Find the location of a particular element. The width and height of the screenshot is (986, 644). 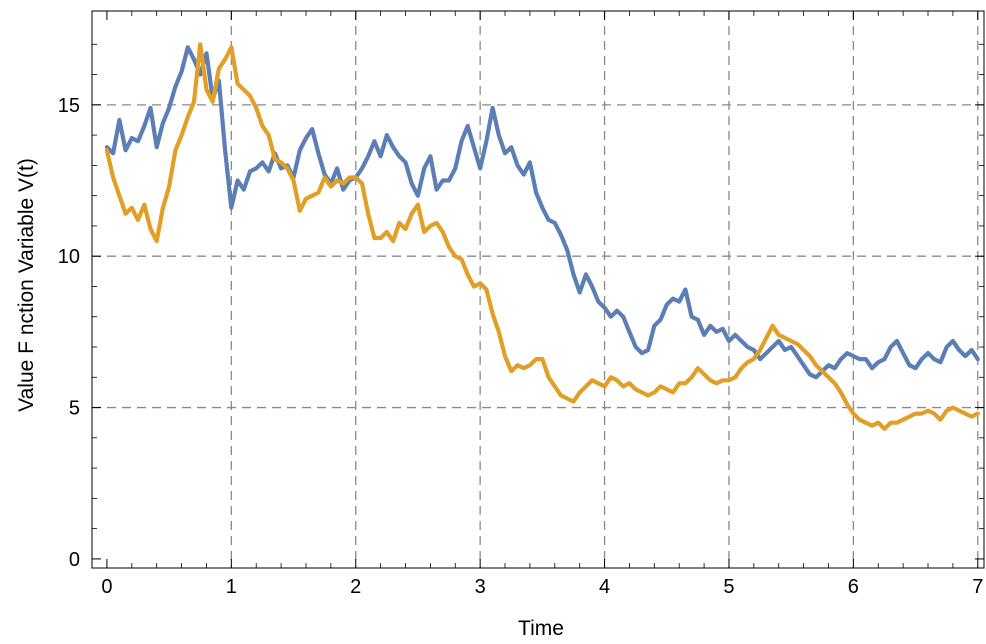

y-tick-label: 15 is located at coordinates (69, 106).